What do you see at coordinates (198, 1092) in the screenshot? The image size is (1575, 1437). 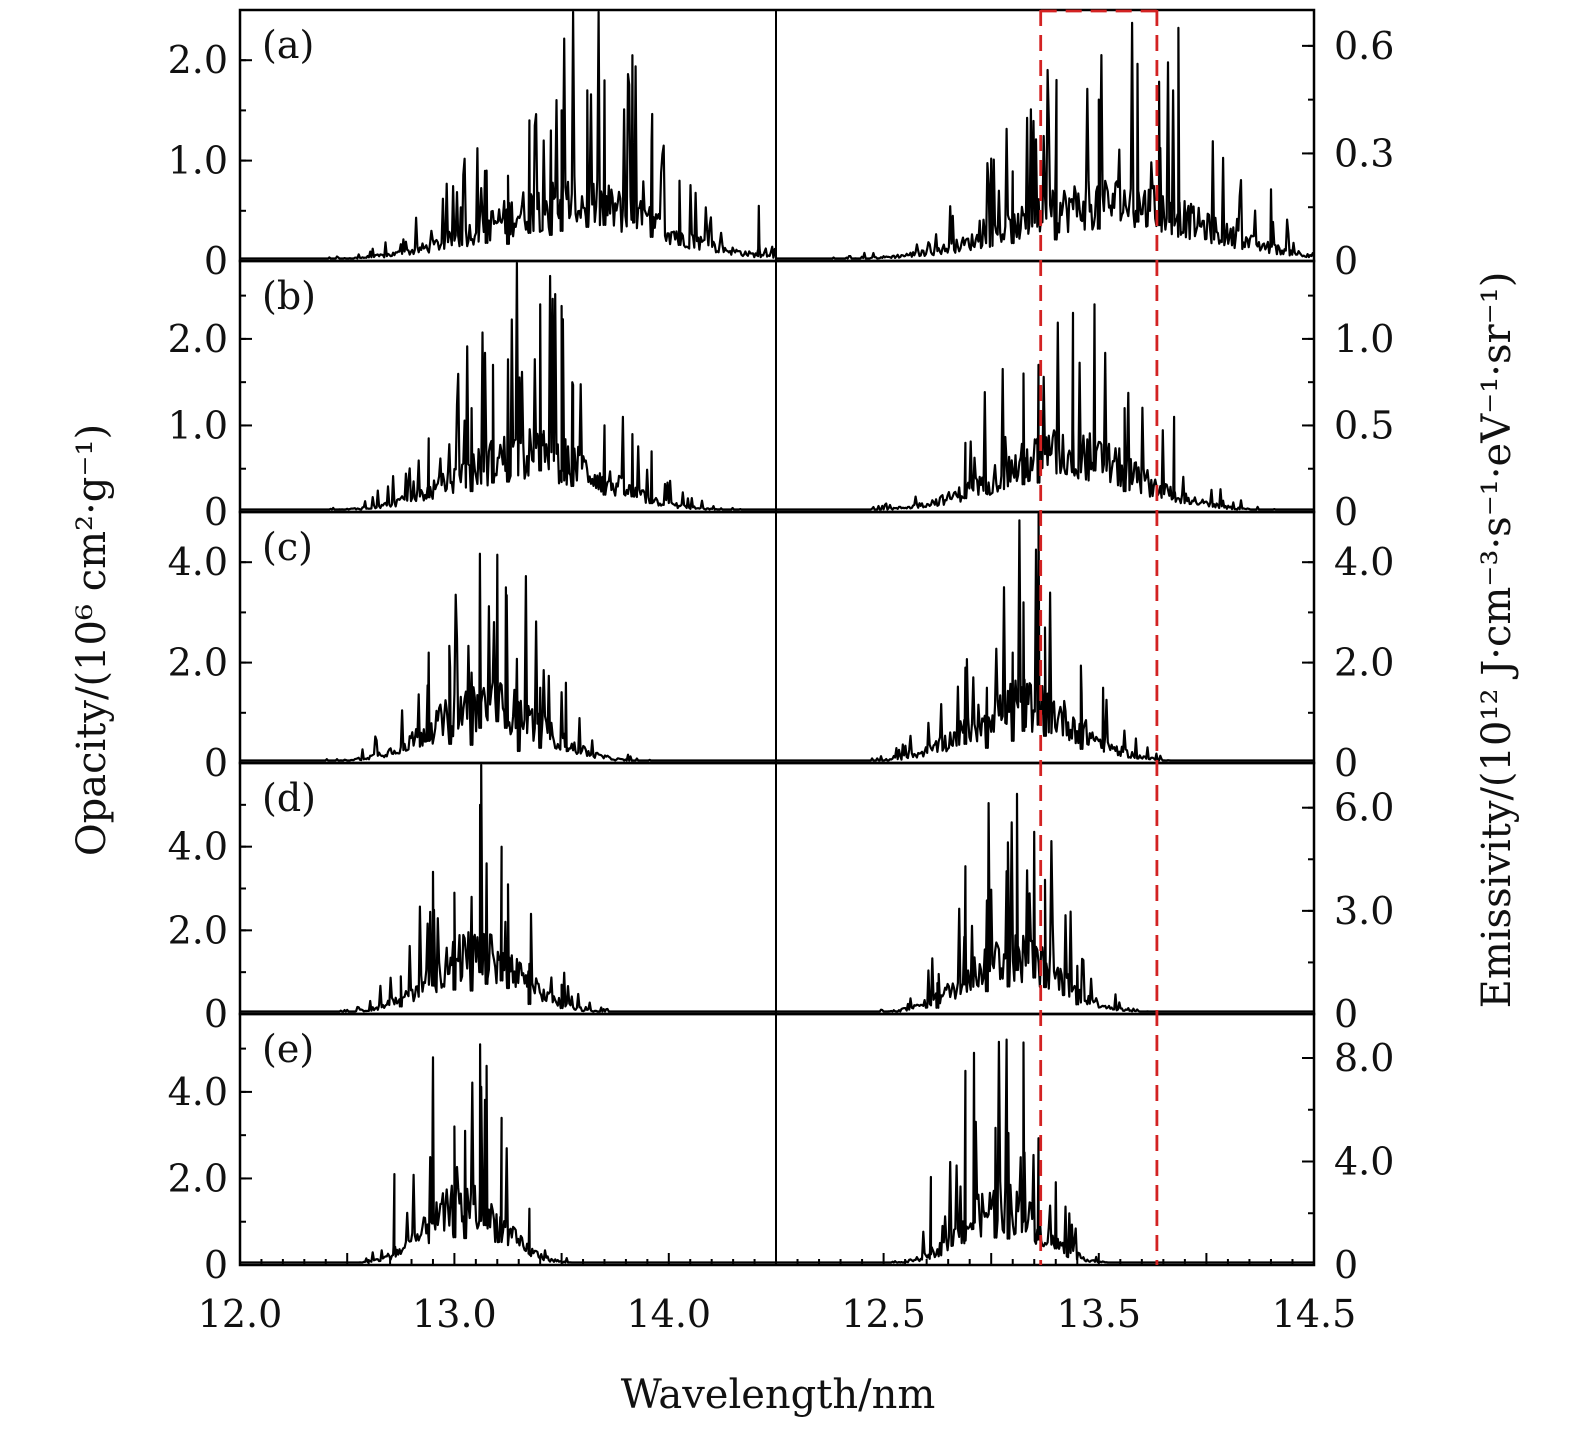 I see `panel-e-left-y-tick-label: 4.0` at bounding box center [198, 1092].